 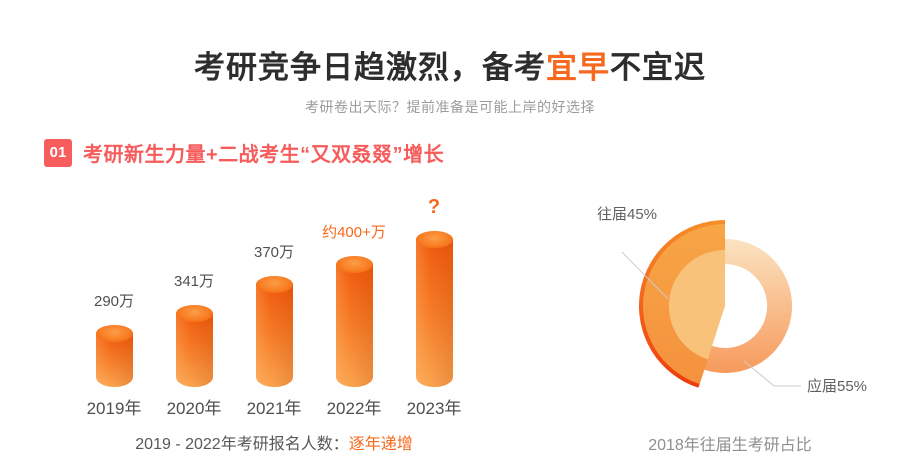 I want to click on bar-value-label: 370万, so click(x=274, y=252).